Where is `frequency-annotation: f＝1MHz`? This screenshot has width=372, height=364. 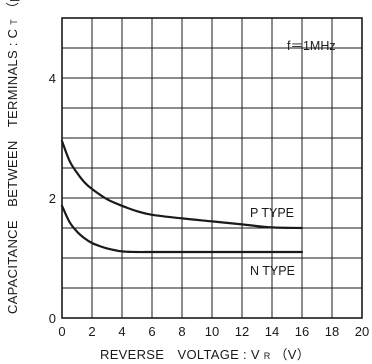 frequency-annotation: f＝1MHz is located at coordinates (311, 46).